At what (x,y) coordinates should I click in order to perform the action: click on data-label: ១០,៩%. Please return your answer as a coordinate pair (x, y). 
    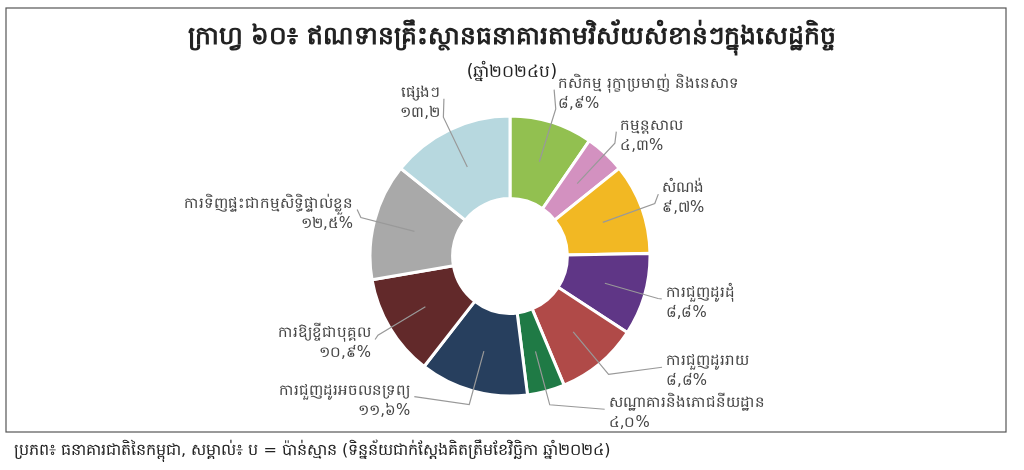
    Looking at the image, I should click on (345, 352).